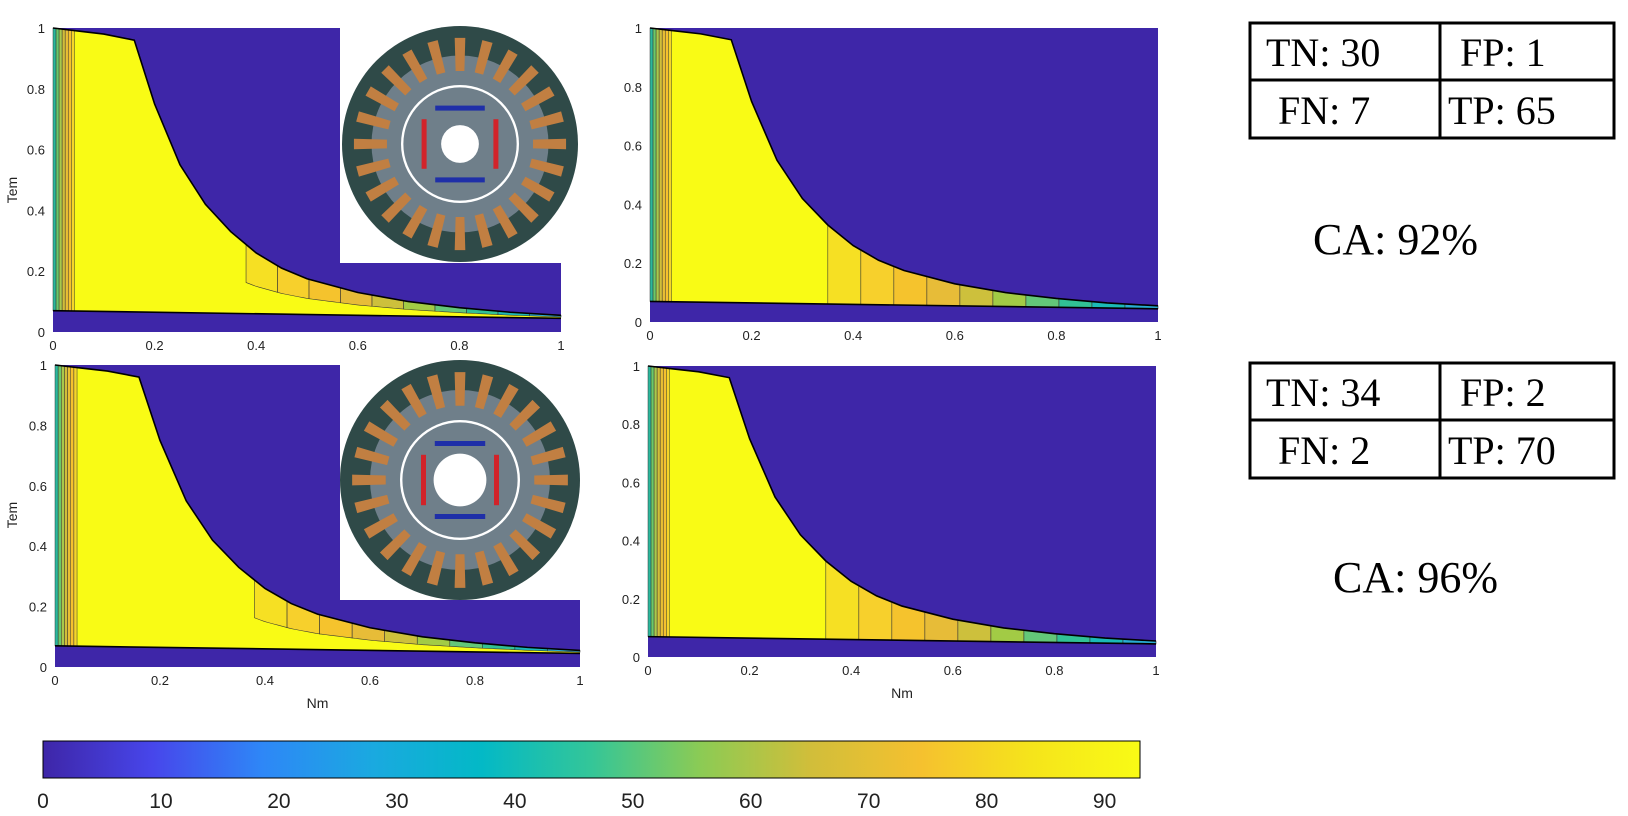 The width and height of the screenshot is (1628, 816). What do you see at coordinates (43, 365) in the screenshot?
I see `y-tick-label: 1` at bounding box center [43, 365].